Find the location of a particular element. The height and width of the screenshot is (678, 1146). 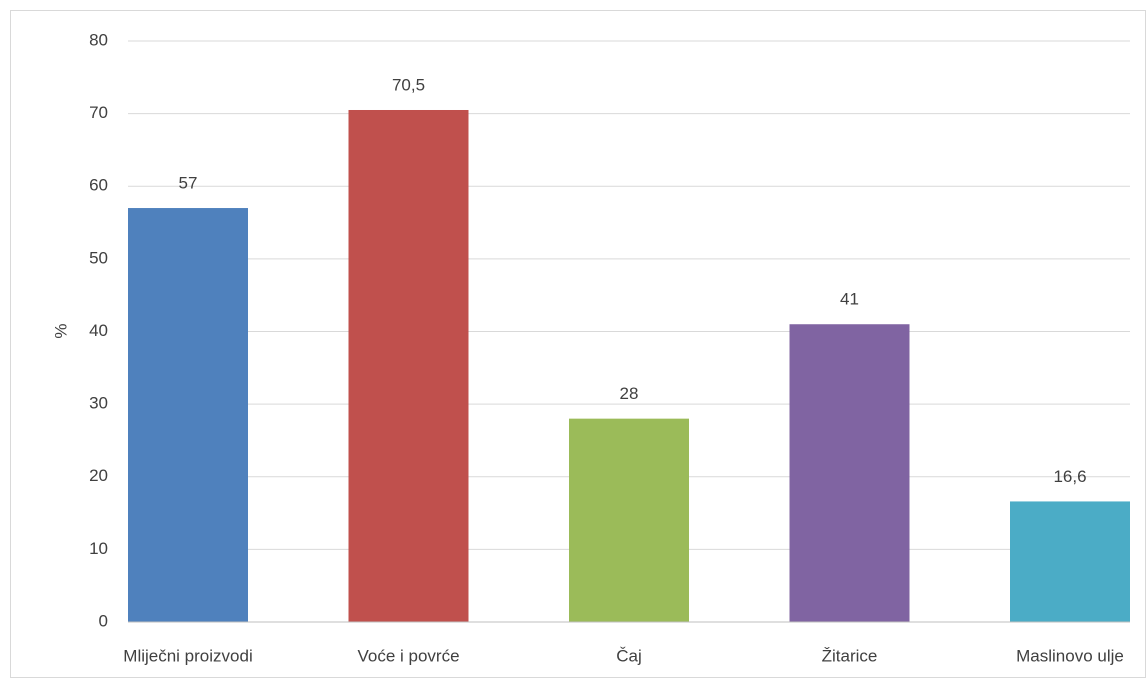

y-tick-label: 30 is located at coordinates (98, 403).